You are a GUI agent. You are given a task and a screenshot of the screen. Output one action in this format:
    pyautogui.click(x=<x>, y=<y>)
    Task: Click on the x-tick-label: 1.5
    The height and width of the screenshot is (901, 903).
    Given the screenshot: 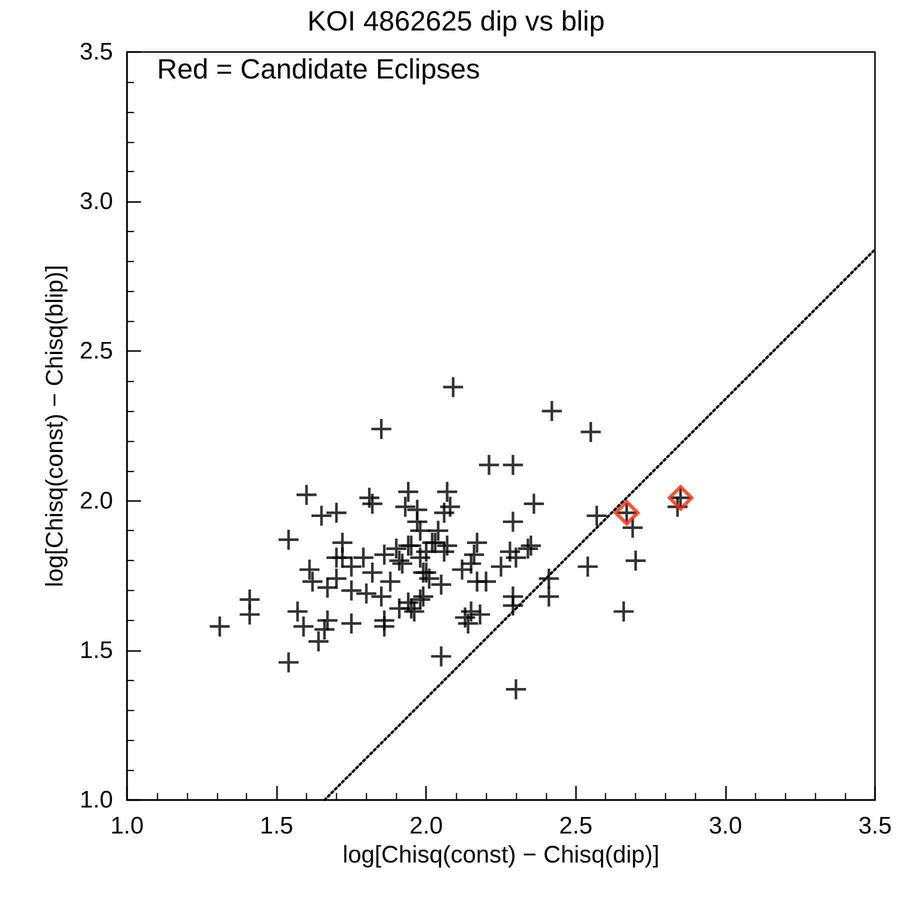 What is the action you would take?
    pyautogui.click(x=277, y=826)
    